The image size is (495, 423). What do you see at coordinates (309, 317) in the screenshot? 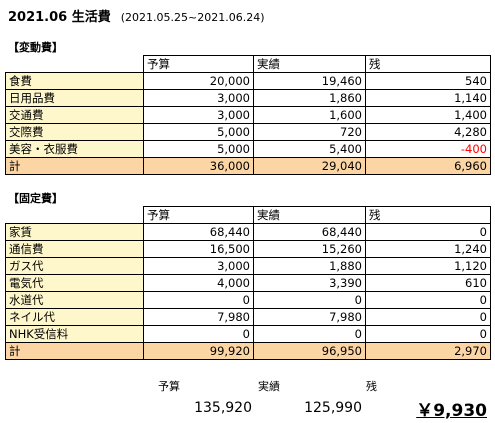
I see `actual-cell: 7,980` at bounding box center [309, 317].